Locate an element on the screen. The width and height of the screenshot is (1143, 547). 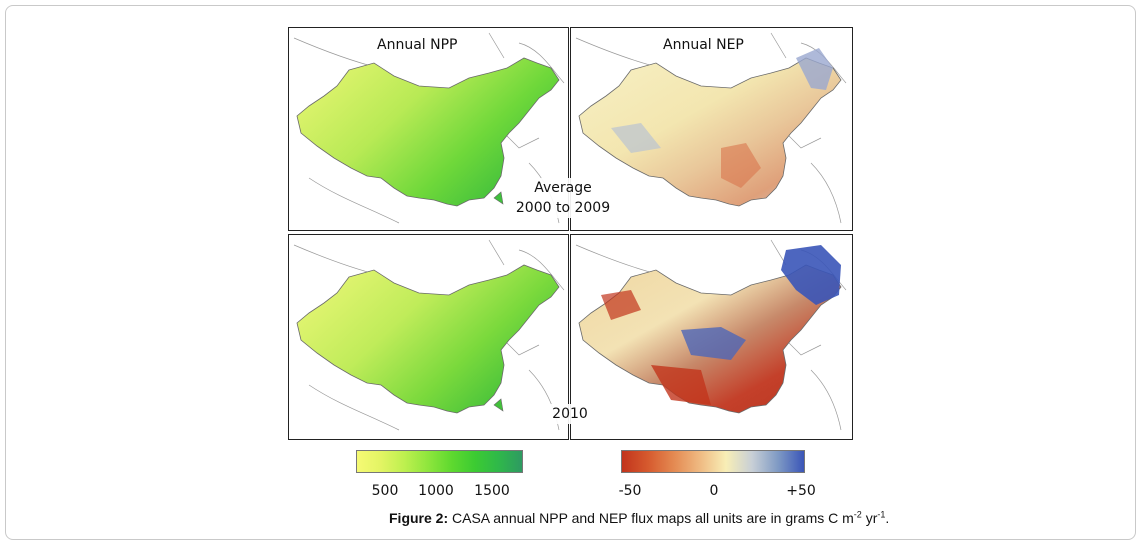
npp-2010-map-graphic is located at coordinates (429, 335).